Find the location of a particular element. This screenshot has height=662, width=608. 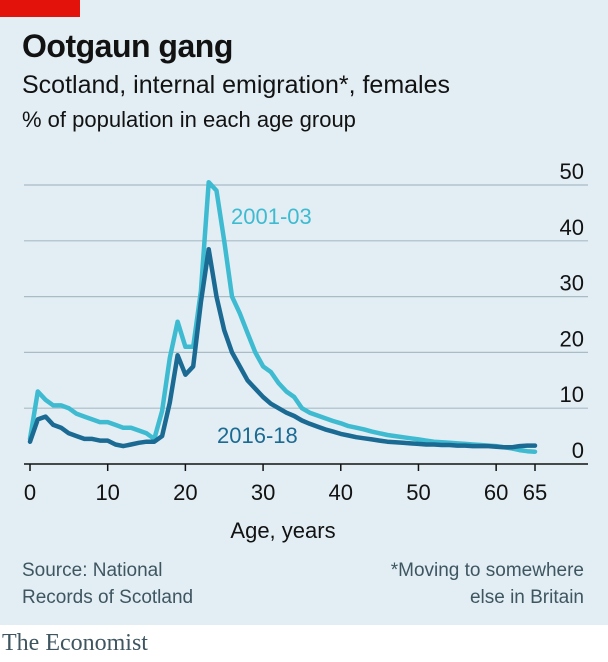

y-tick-label-0: 0 is located at coordinates (578, 450).